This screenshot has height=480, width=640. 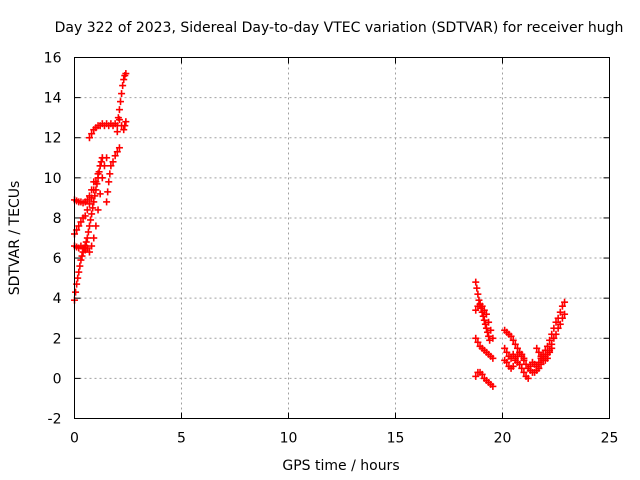 I want to click on x-tick-label: 0, so click(x=74, y=439).